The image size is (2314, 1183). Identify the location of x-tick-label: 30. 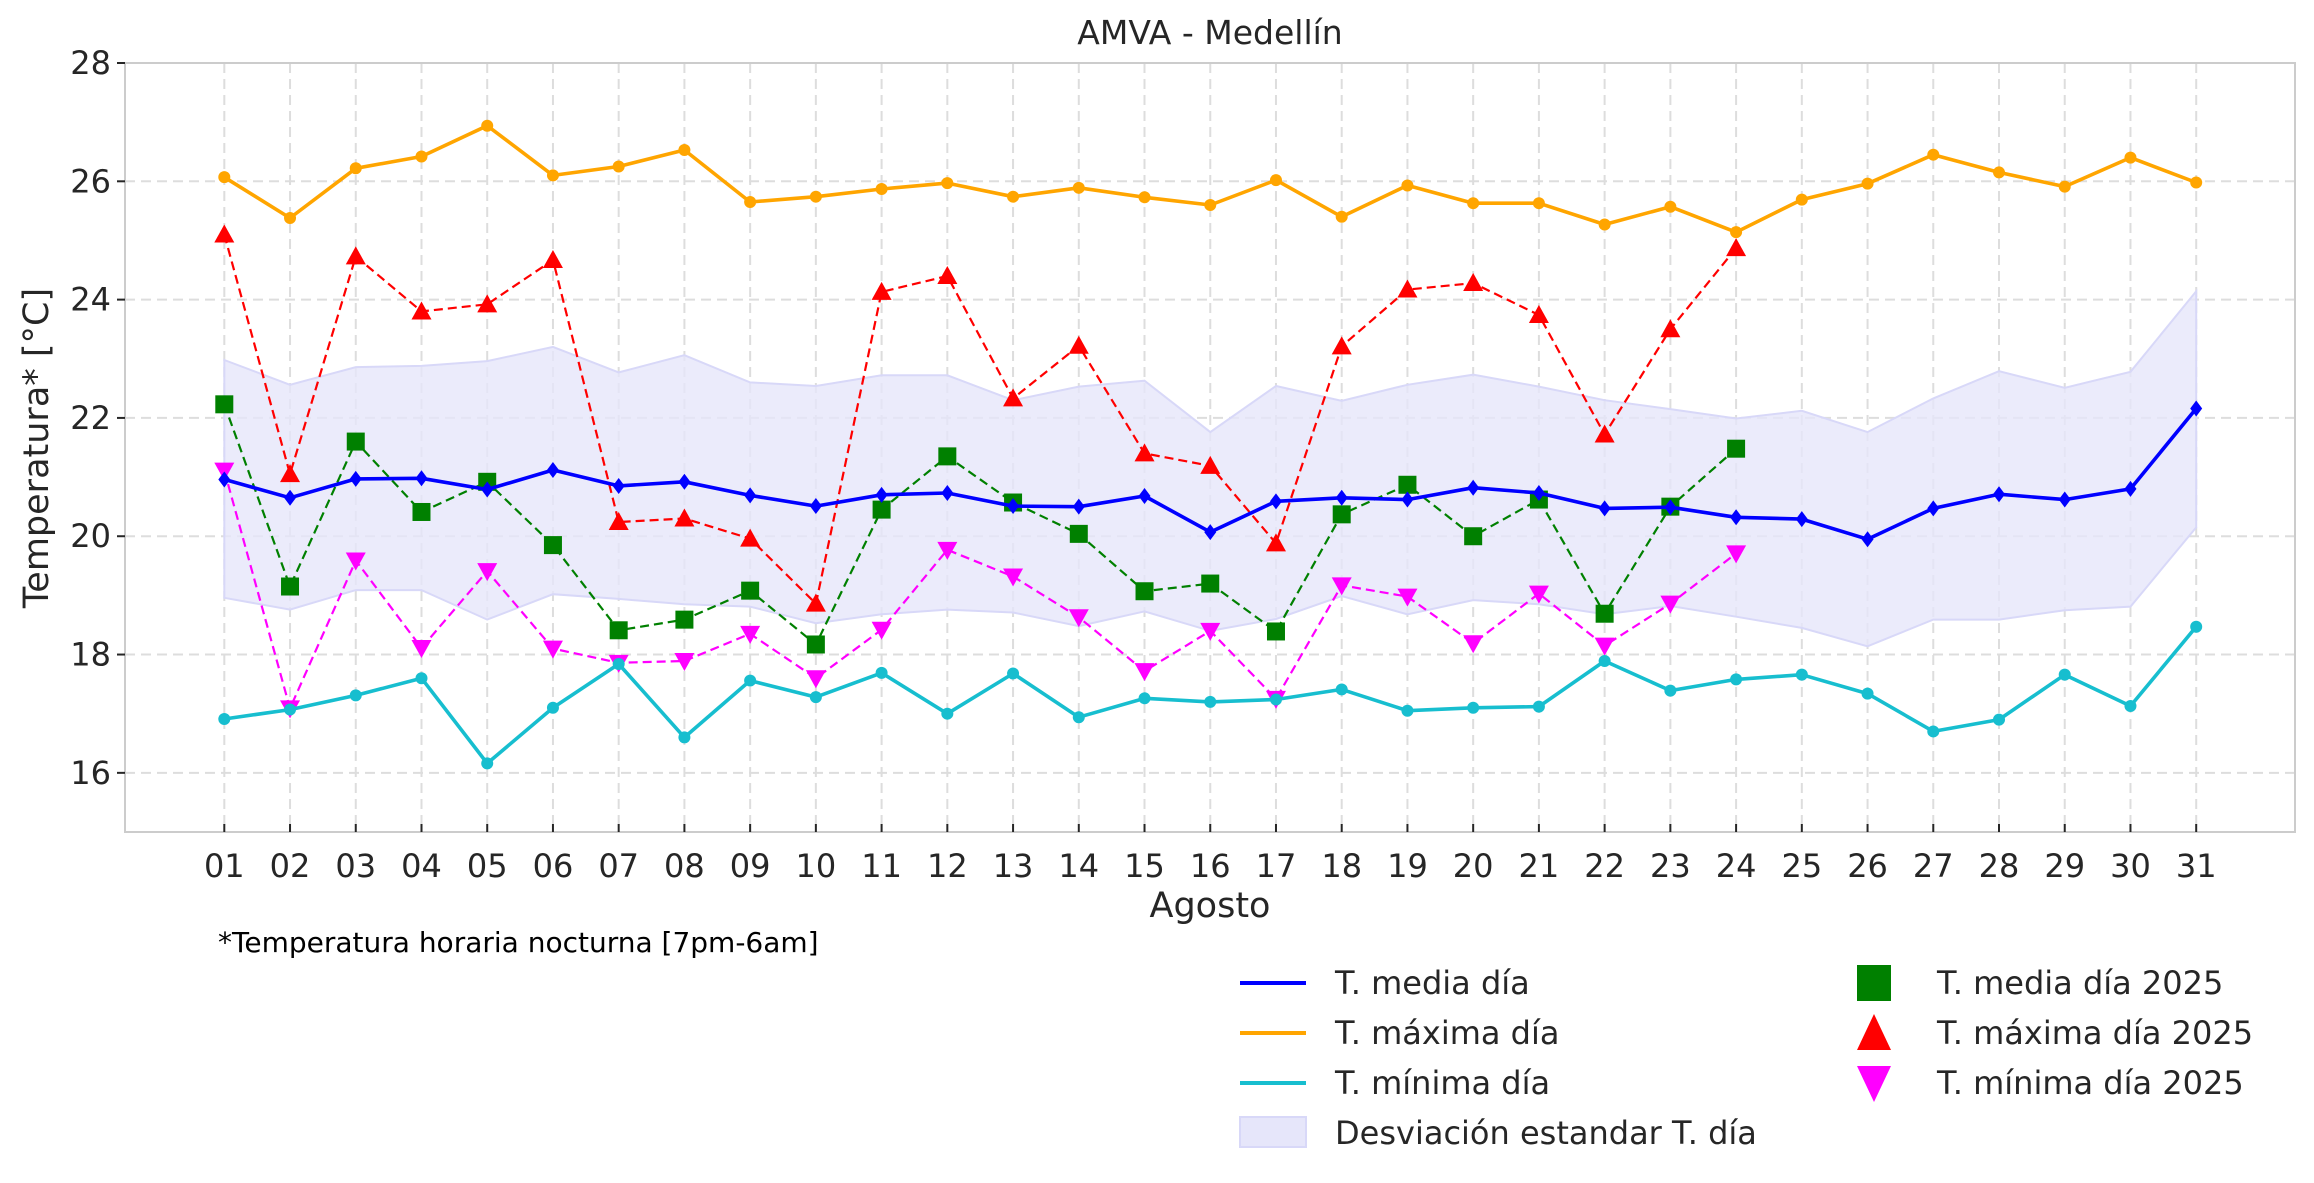
(2130, 866).